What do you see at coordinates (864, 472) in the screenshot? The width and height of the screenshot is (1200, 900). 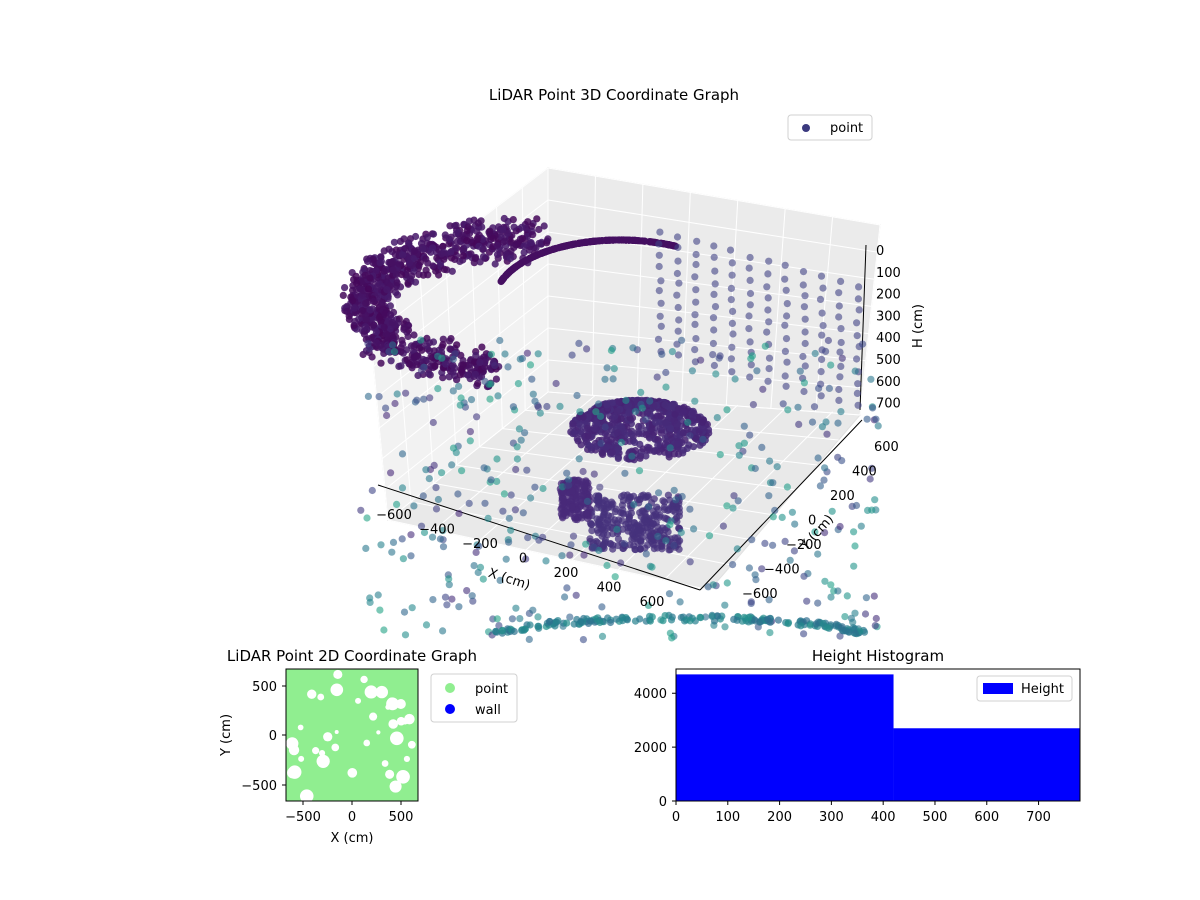 I see `y-tick-label-3d: 400` at bounding box center [864, 472].